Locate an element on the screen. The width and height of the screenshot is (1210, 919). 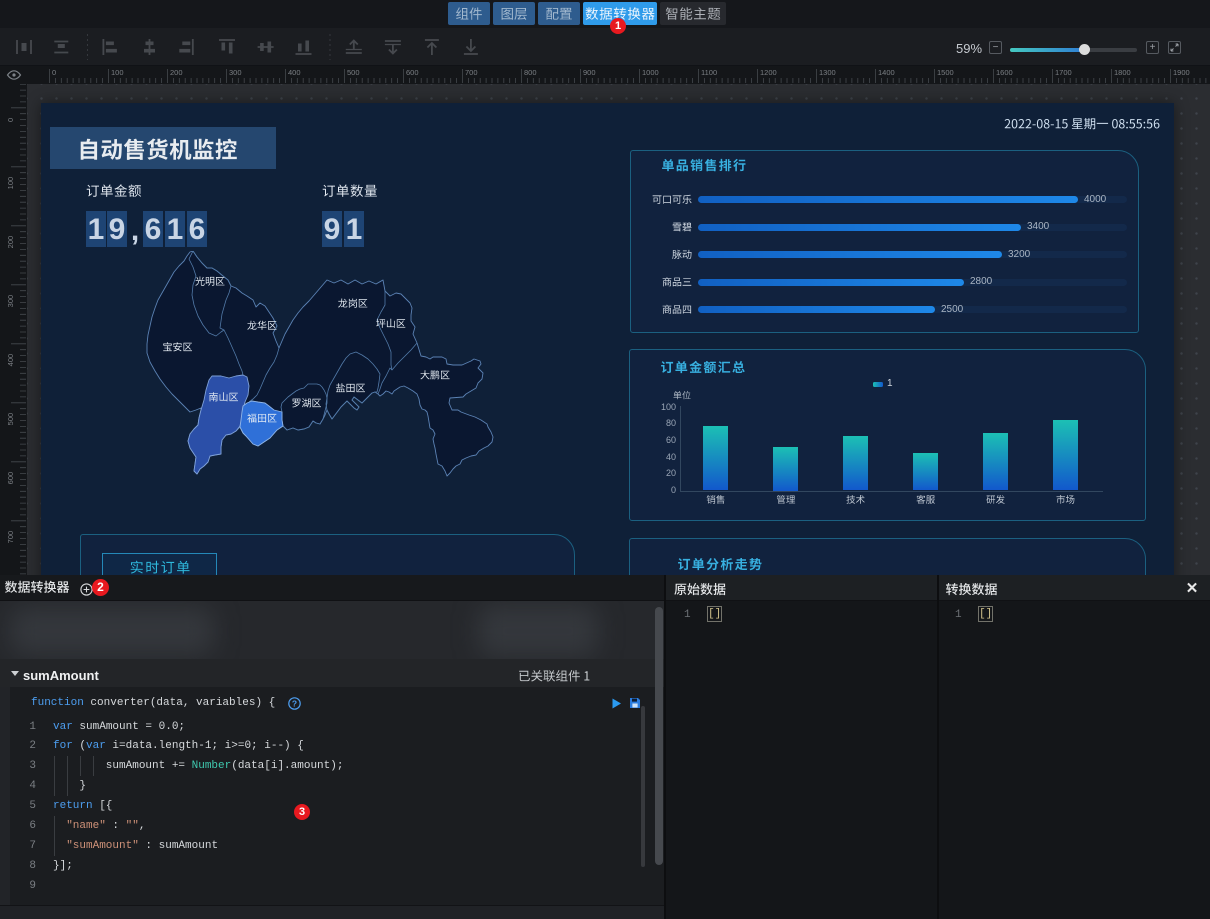
svg-text: 1900 is located at coordinates (1181, 72).